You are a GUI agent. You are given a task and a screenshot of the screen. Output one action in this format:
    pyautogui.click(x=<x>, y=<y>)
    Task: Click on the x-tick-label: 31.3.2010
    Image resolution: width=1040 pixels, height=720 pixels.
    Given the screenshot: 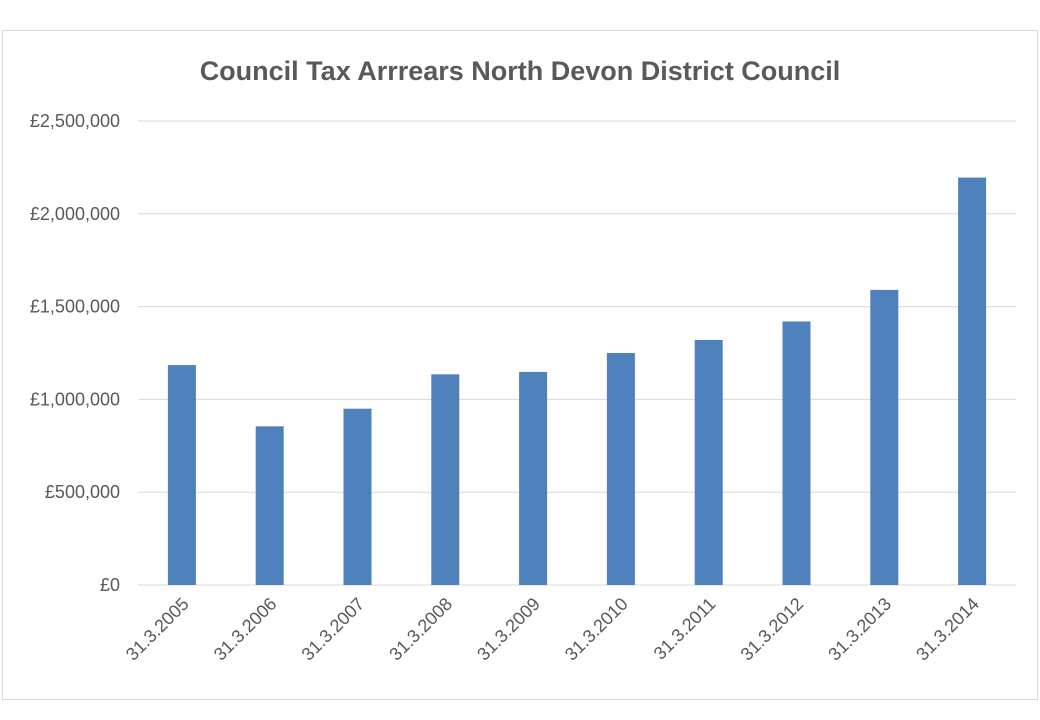 What is the action you would take?
    pyautogui.click(x=596, y=629)
    